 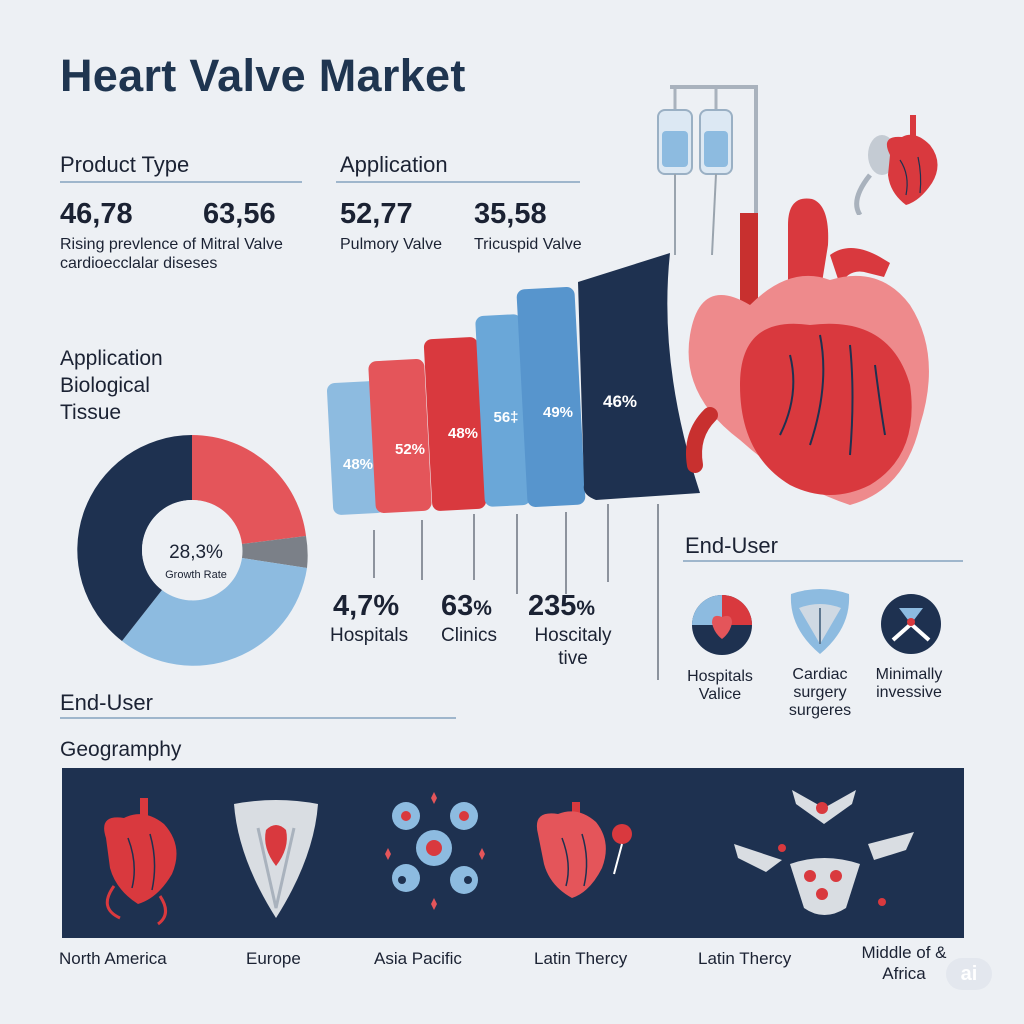 I want to click on region-label-2: Europe, so click(x=273, y=958).